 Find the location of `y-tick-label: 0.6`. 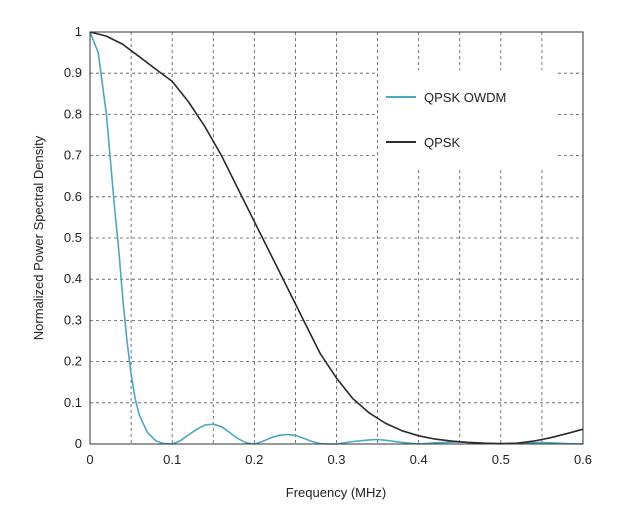

y-tick-label: 0.6 is located at coordinates (73, 196).